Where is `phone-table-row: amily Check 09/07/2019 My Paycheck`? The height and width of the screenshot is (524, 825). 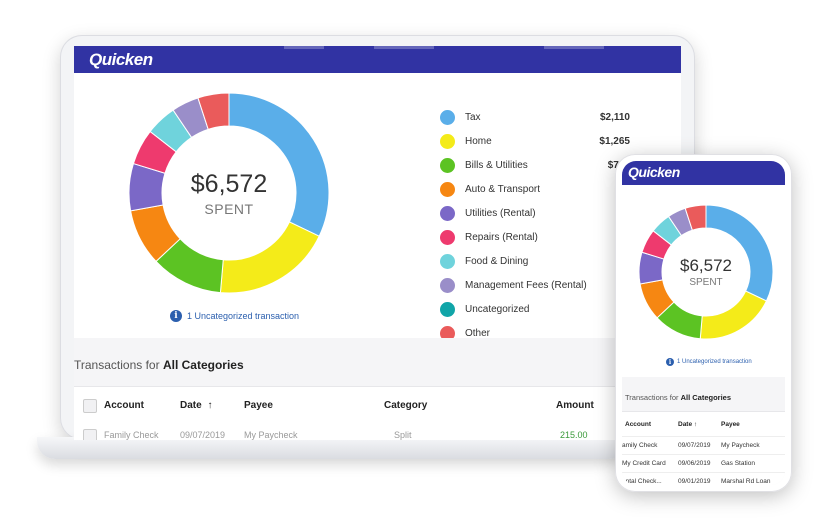
phone-table-row: amily Check 09/07/2019 My Paycheck is located at coordinates (703, 445).